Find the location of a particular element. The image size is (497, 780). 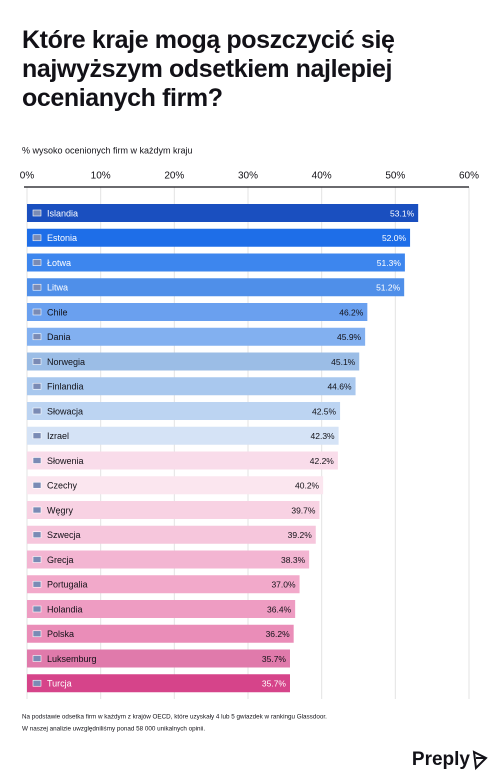

category-label: Portugalia is located at coordinates (67, 585).